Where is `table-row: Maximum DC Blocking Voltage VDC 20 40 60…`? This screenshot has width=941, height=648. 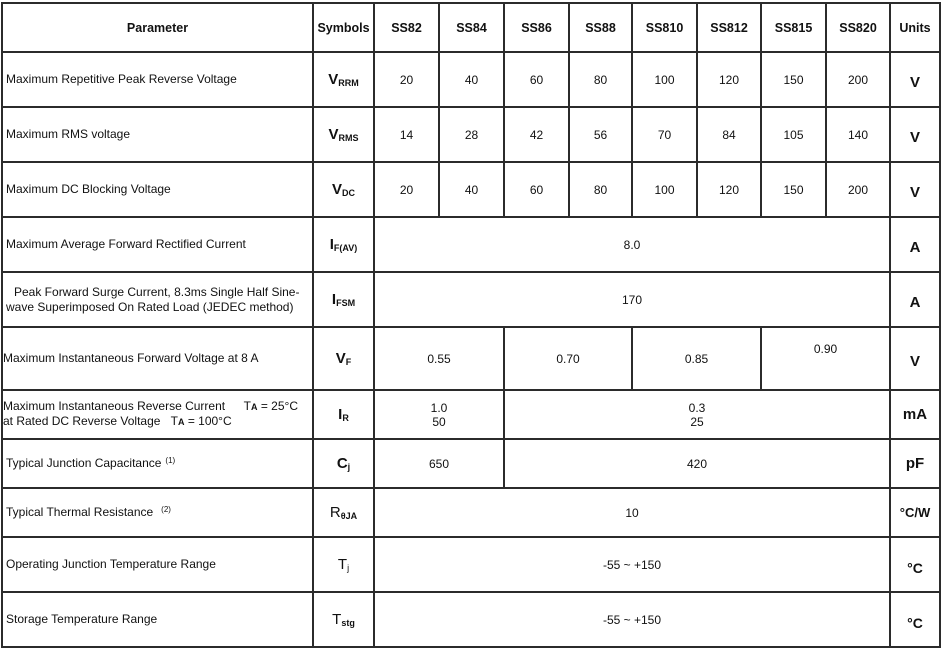
table-row: Maximum DC Blocking Voltage VDC 20 40 60… is located at coordinates (471, 189).